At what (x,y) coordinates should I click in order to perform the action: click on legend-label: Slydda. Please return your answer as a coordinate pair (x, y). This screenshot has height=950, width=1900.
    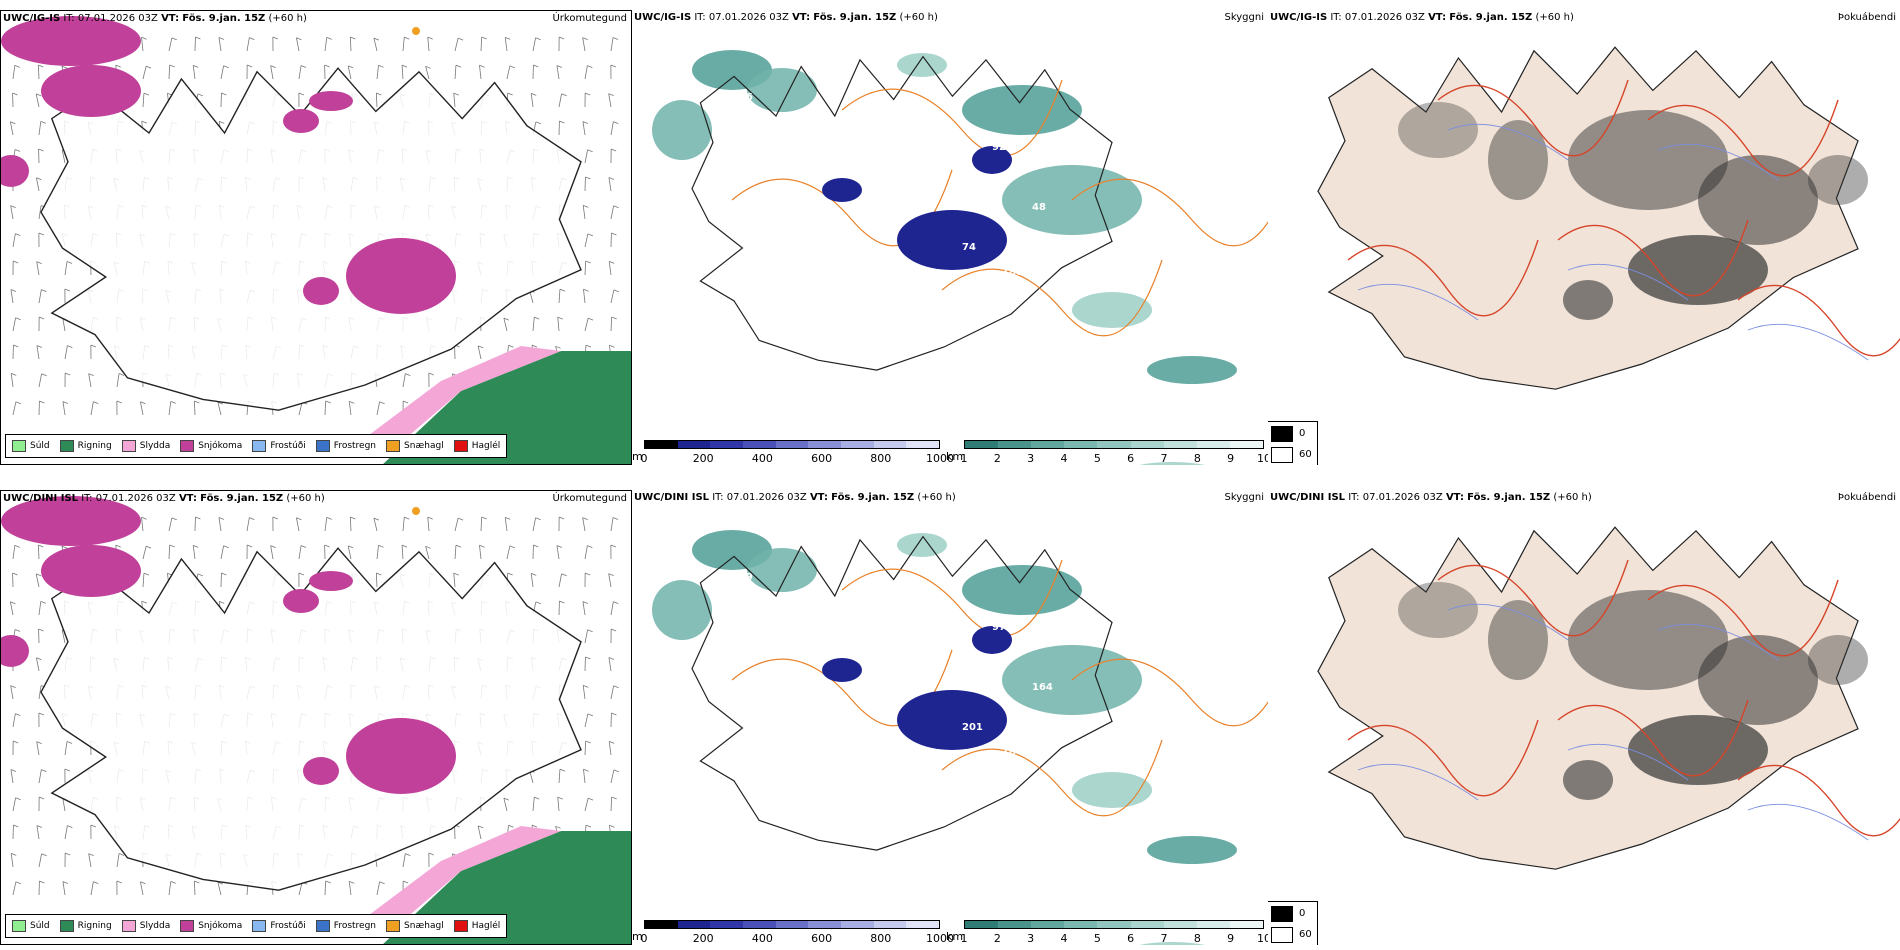
    Looking at the image, I should click on (155, 446).